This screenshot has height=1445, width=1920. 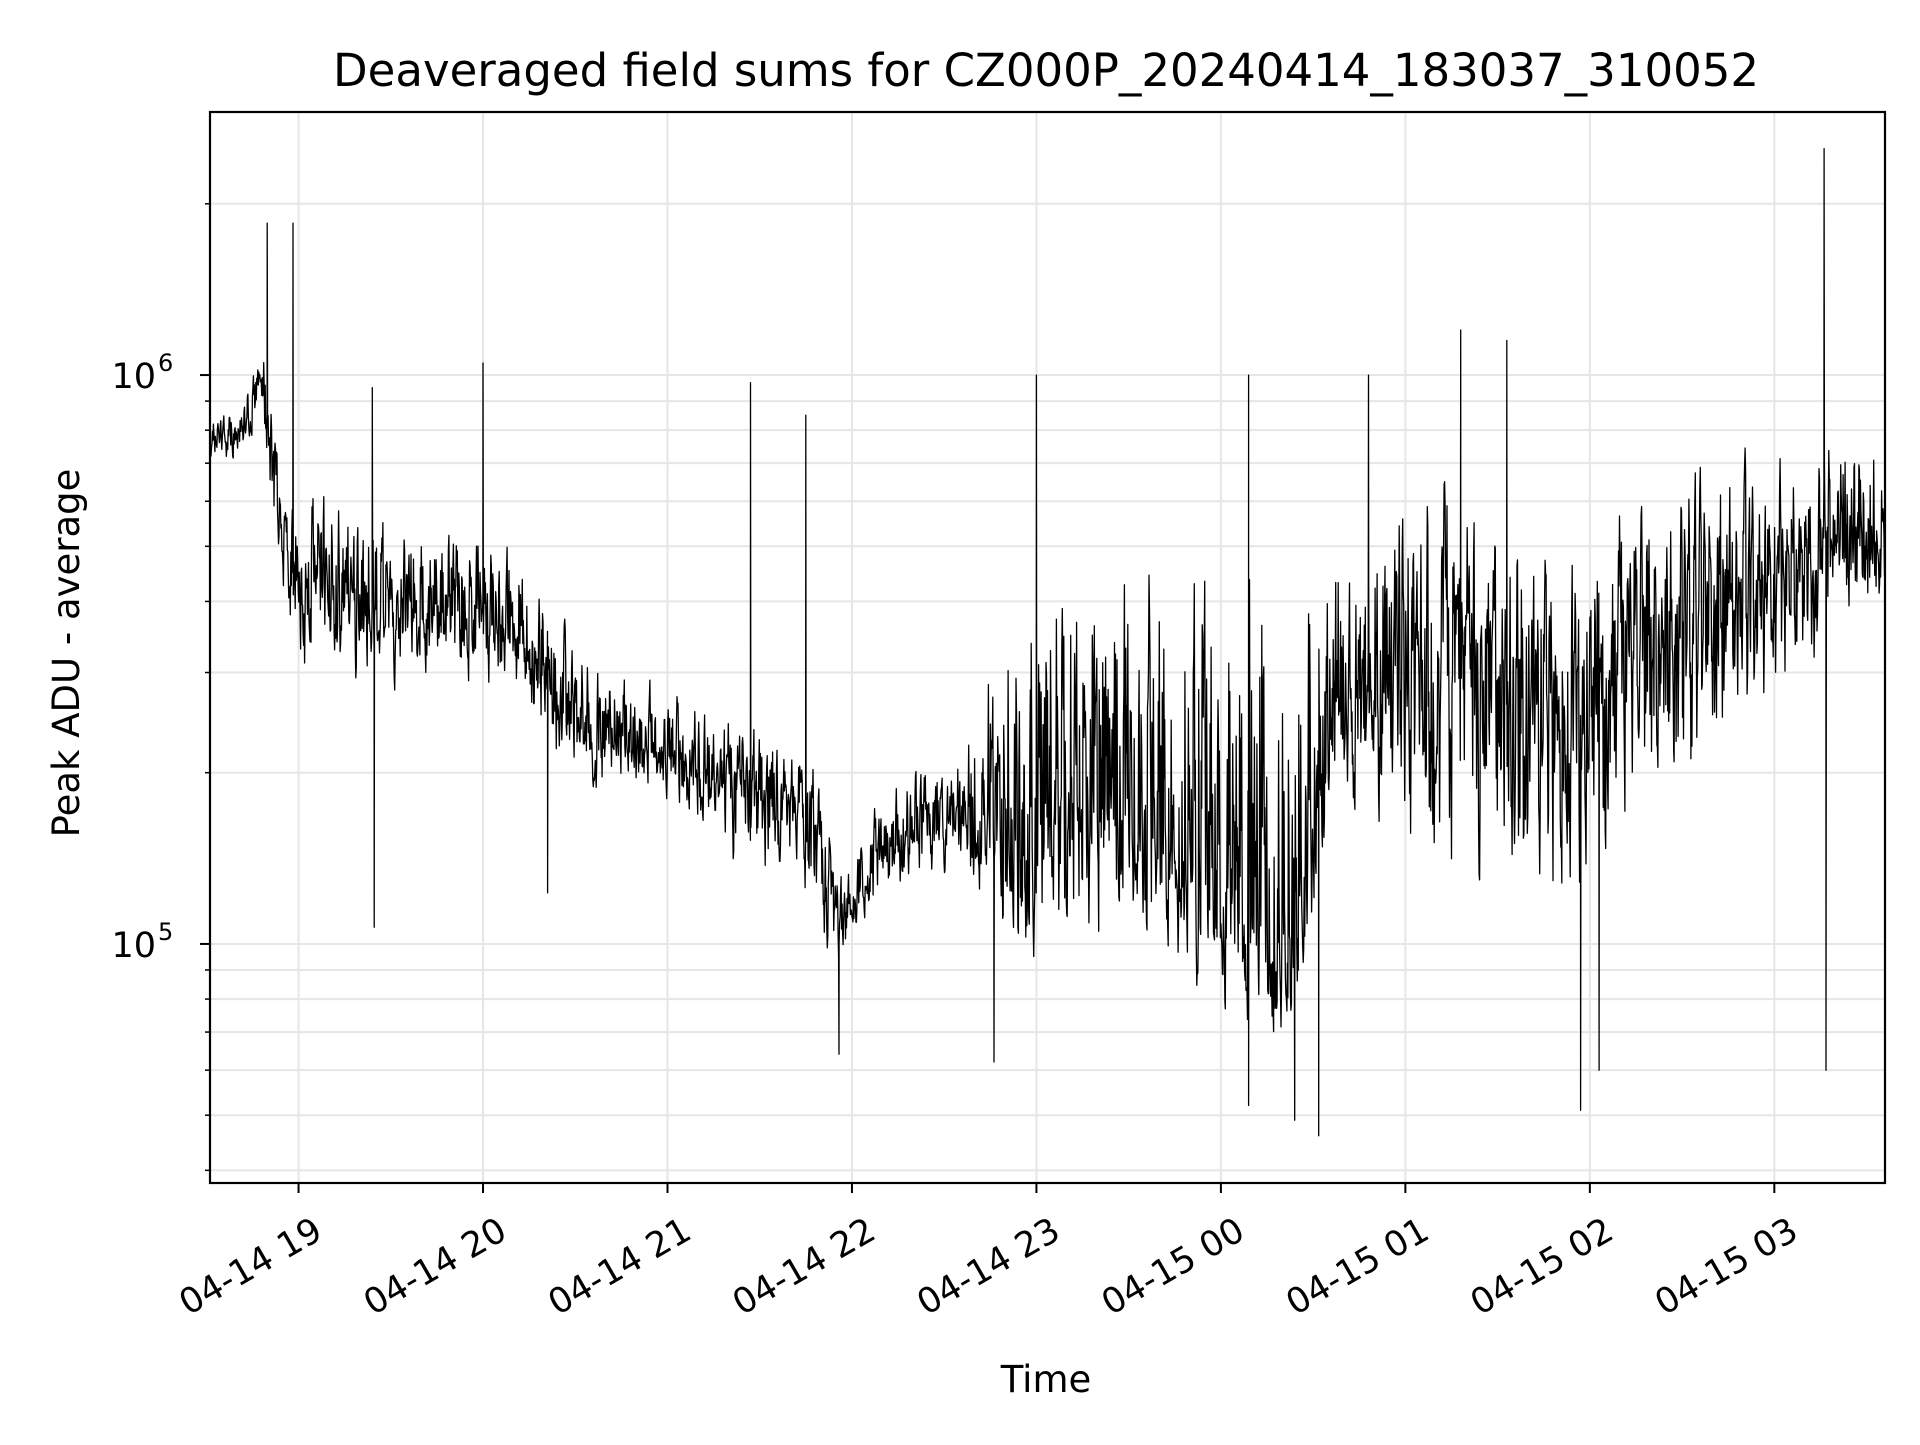 I want to click on y-tick-exponent: 5, so click(x=165, y=932).